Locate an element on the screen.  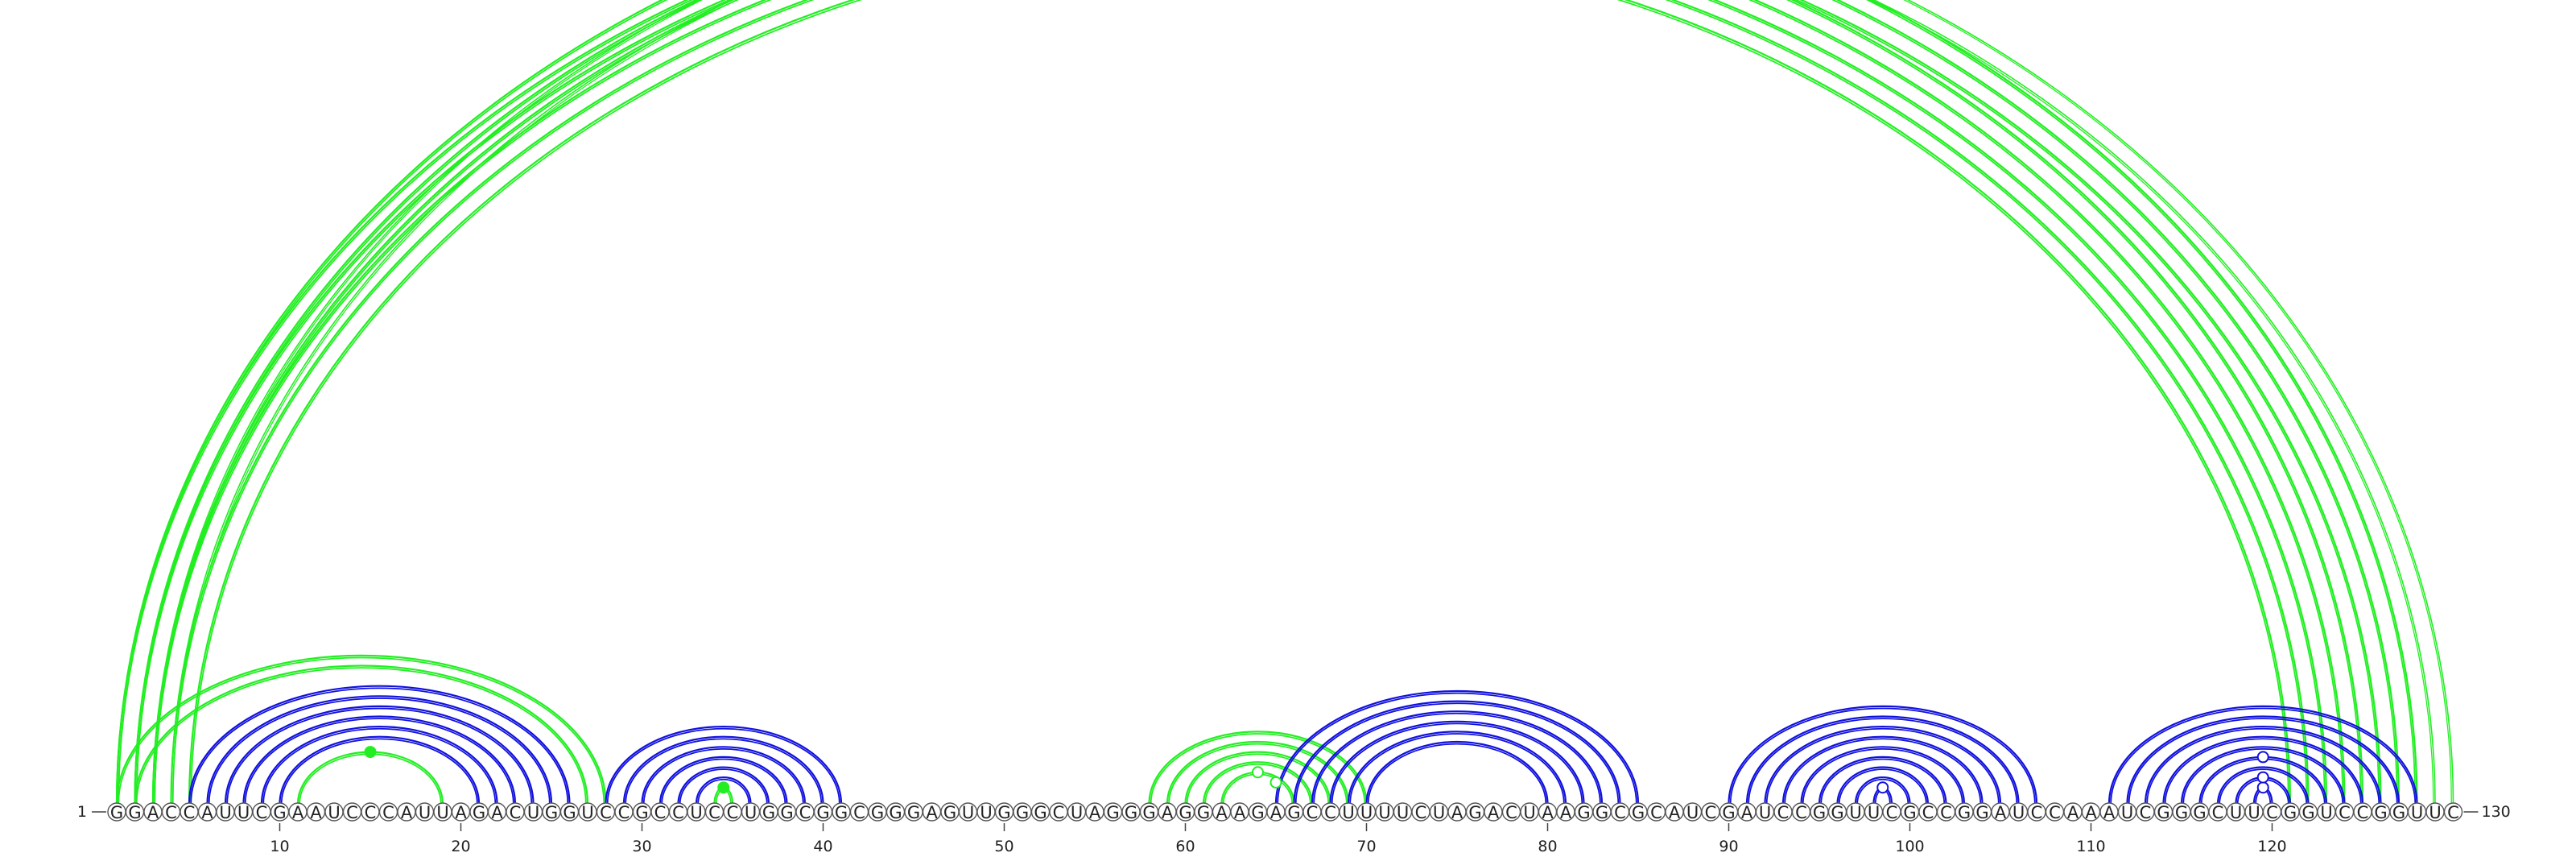
position-axis: 10 20 30 40 50 60 70 80 90 100 110 120 is located at coordinates (1278, 839).